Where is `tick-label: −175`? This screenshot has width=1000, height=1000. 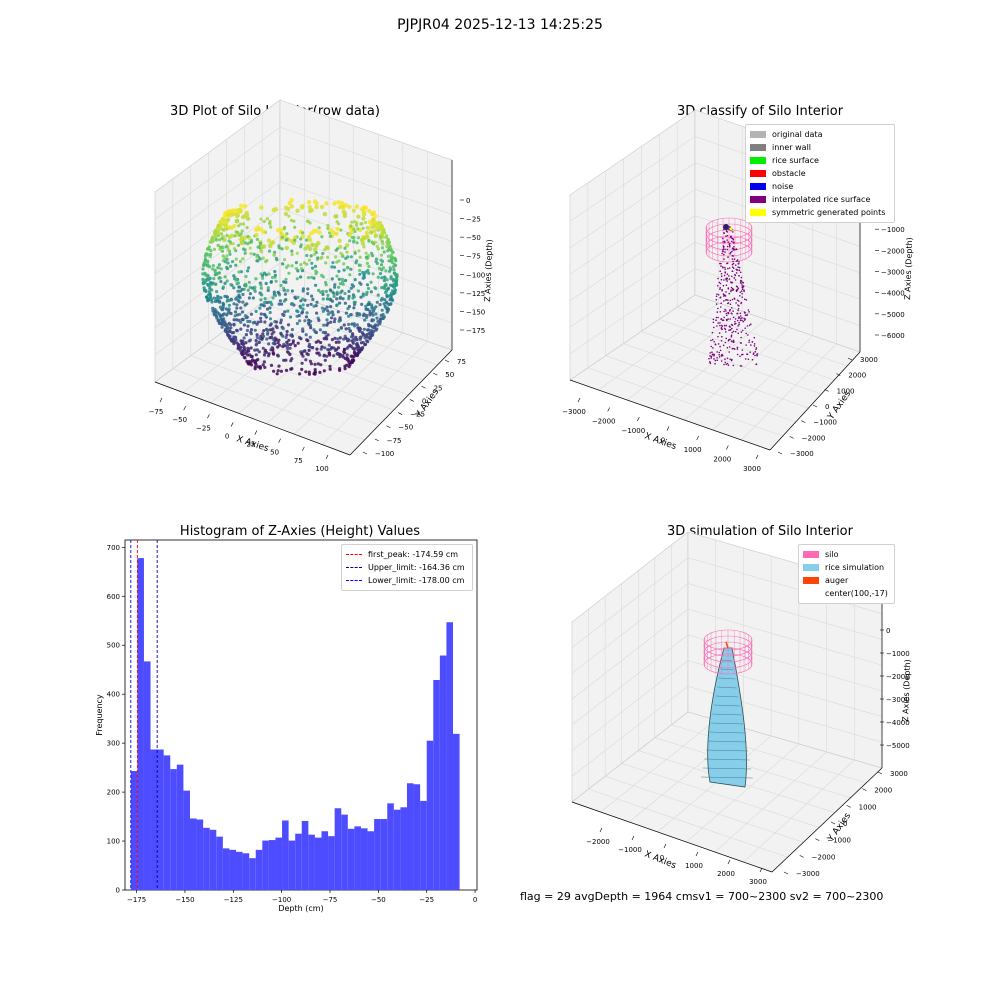
tick-label: −175 is located at coordinates (136, 900).